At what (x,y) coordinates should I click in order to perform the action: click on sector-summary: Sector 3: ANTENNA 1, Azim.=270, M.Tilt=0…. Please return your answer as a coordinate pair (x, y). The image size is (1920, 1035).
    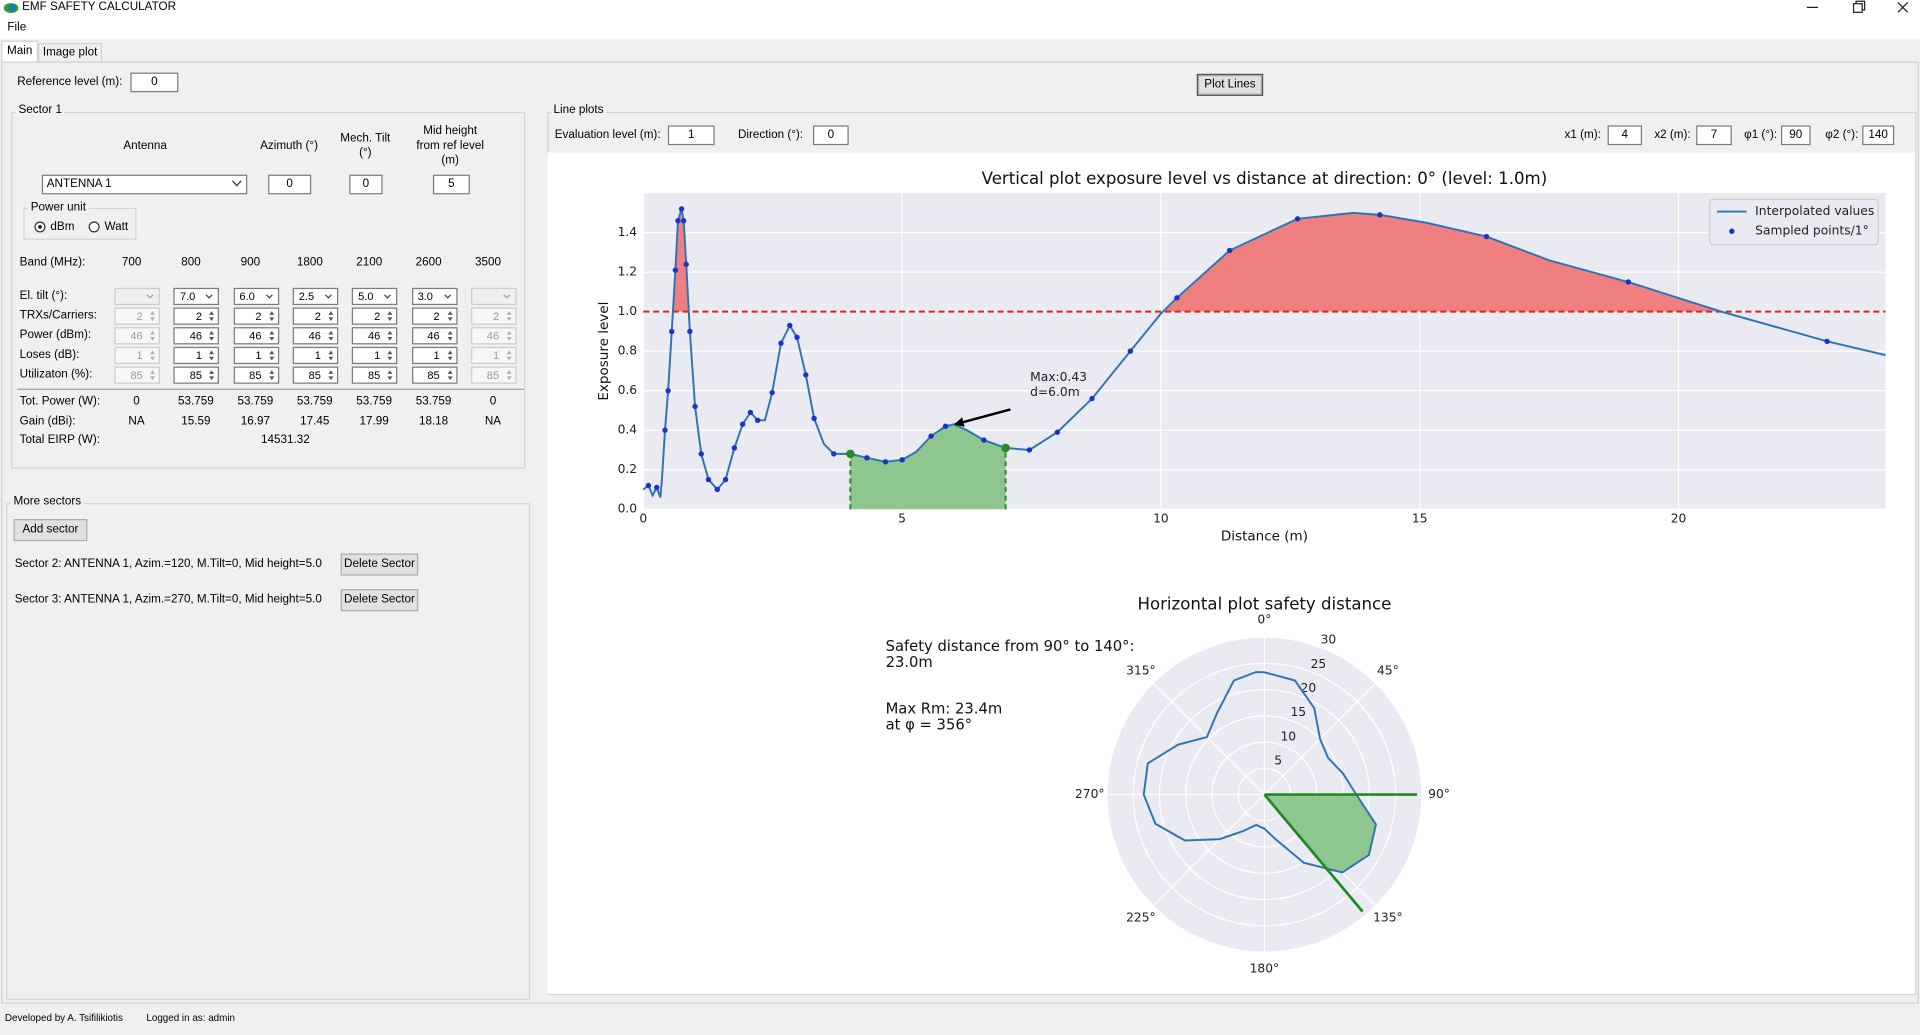
    Looking at the image, I should click on (168, 599).